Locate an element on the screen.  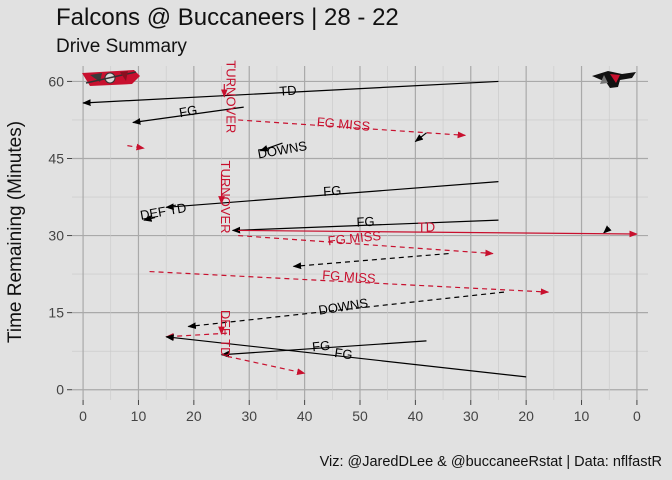
buccaneers-logo-icon is located at coordinates (111, 78).